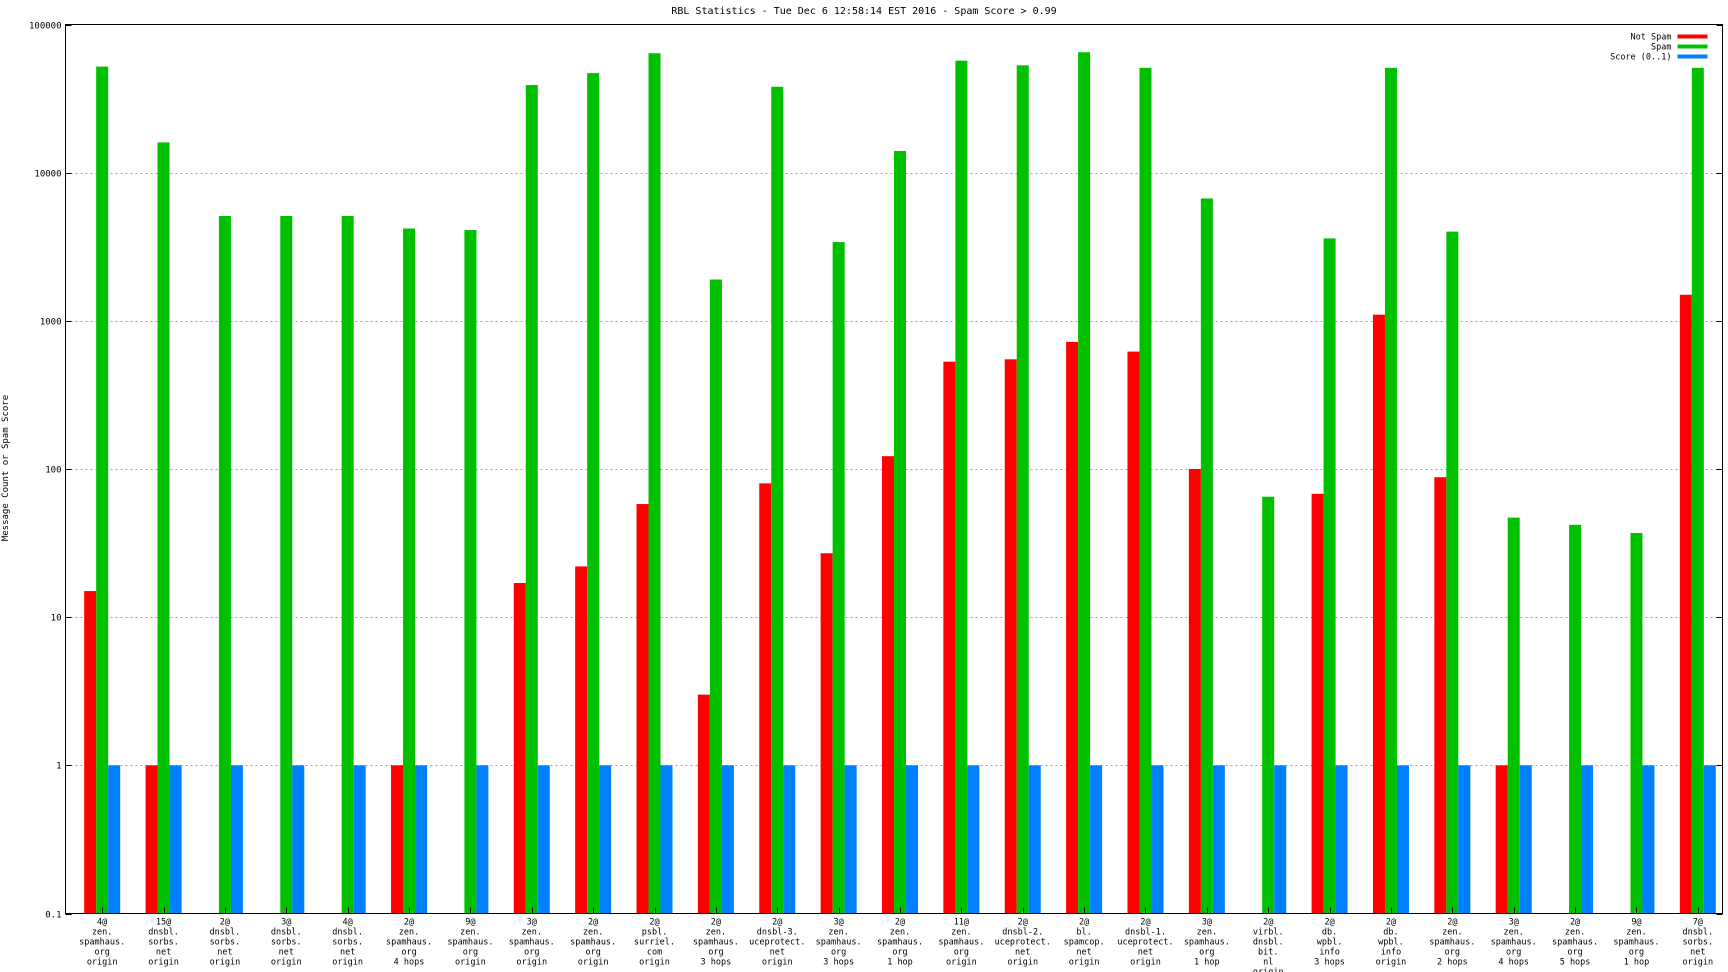  I want to click on x-category-label: 2@ db. wpbl. info origin, so click(1391, 943).